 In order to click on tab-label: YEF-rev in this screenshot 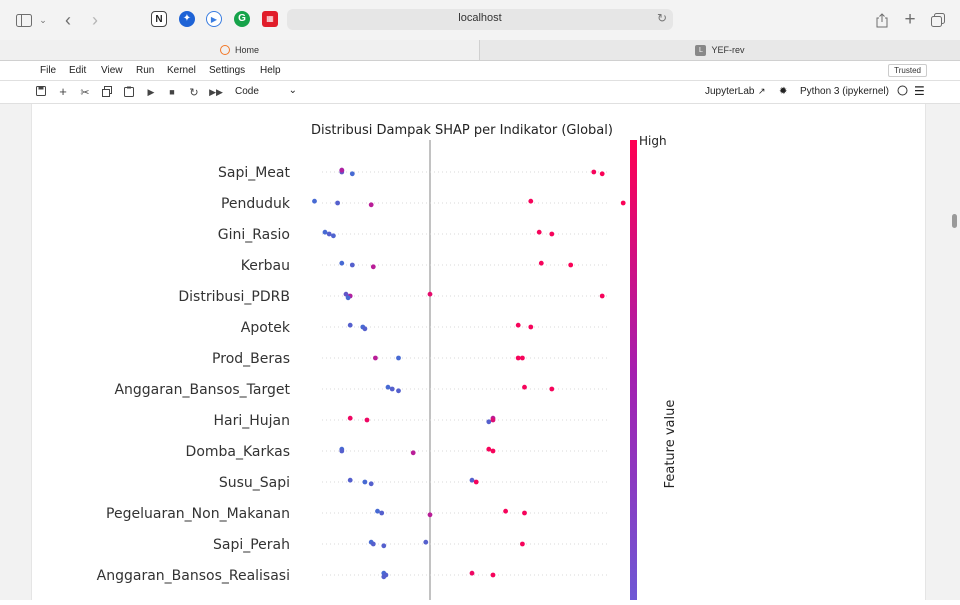, I will do `click(728, 50)`.